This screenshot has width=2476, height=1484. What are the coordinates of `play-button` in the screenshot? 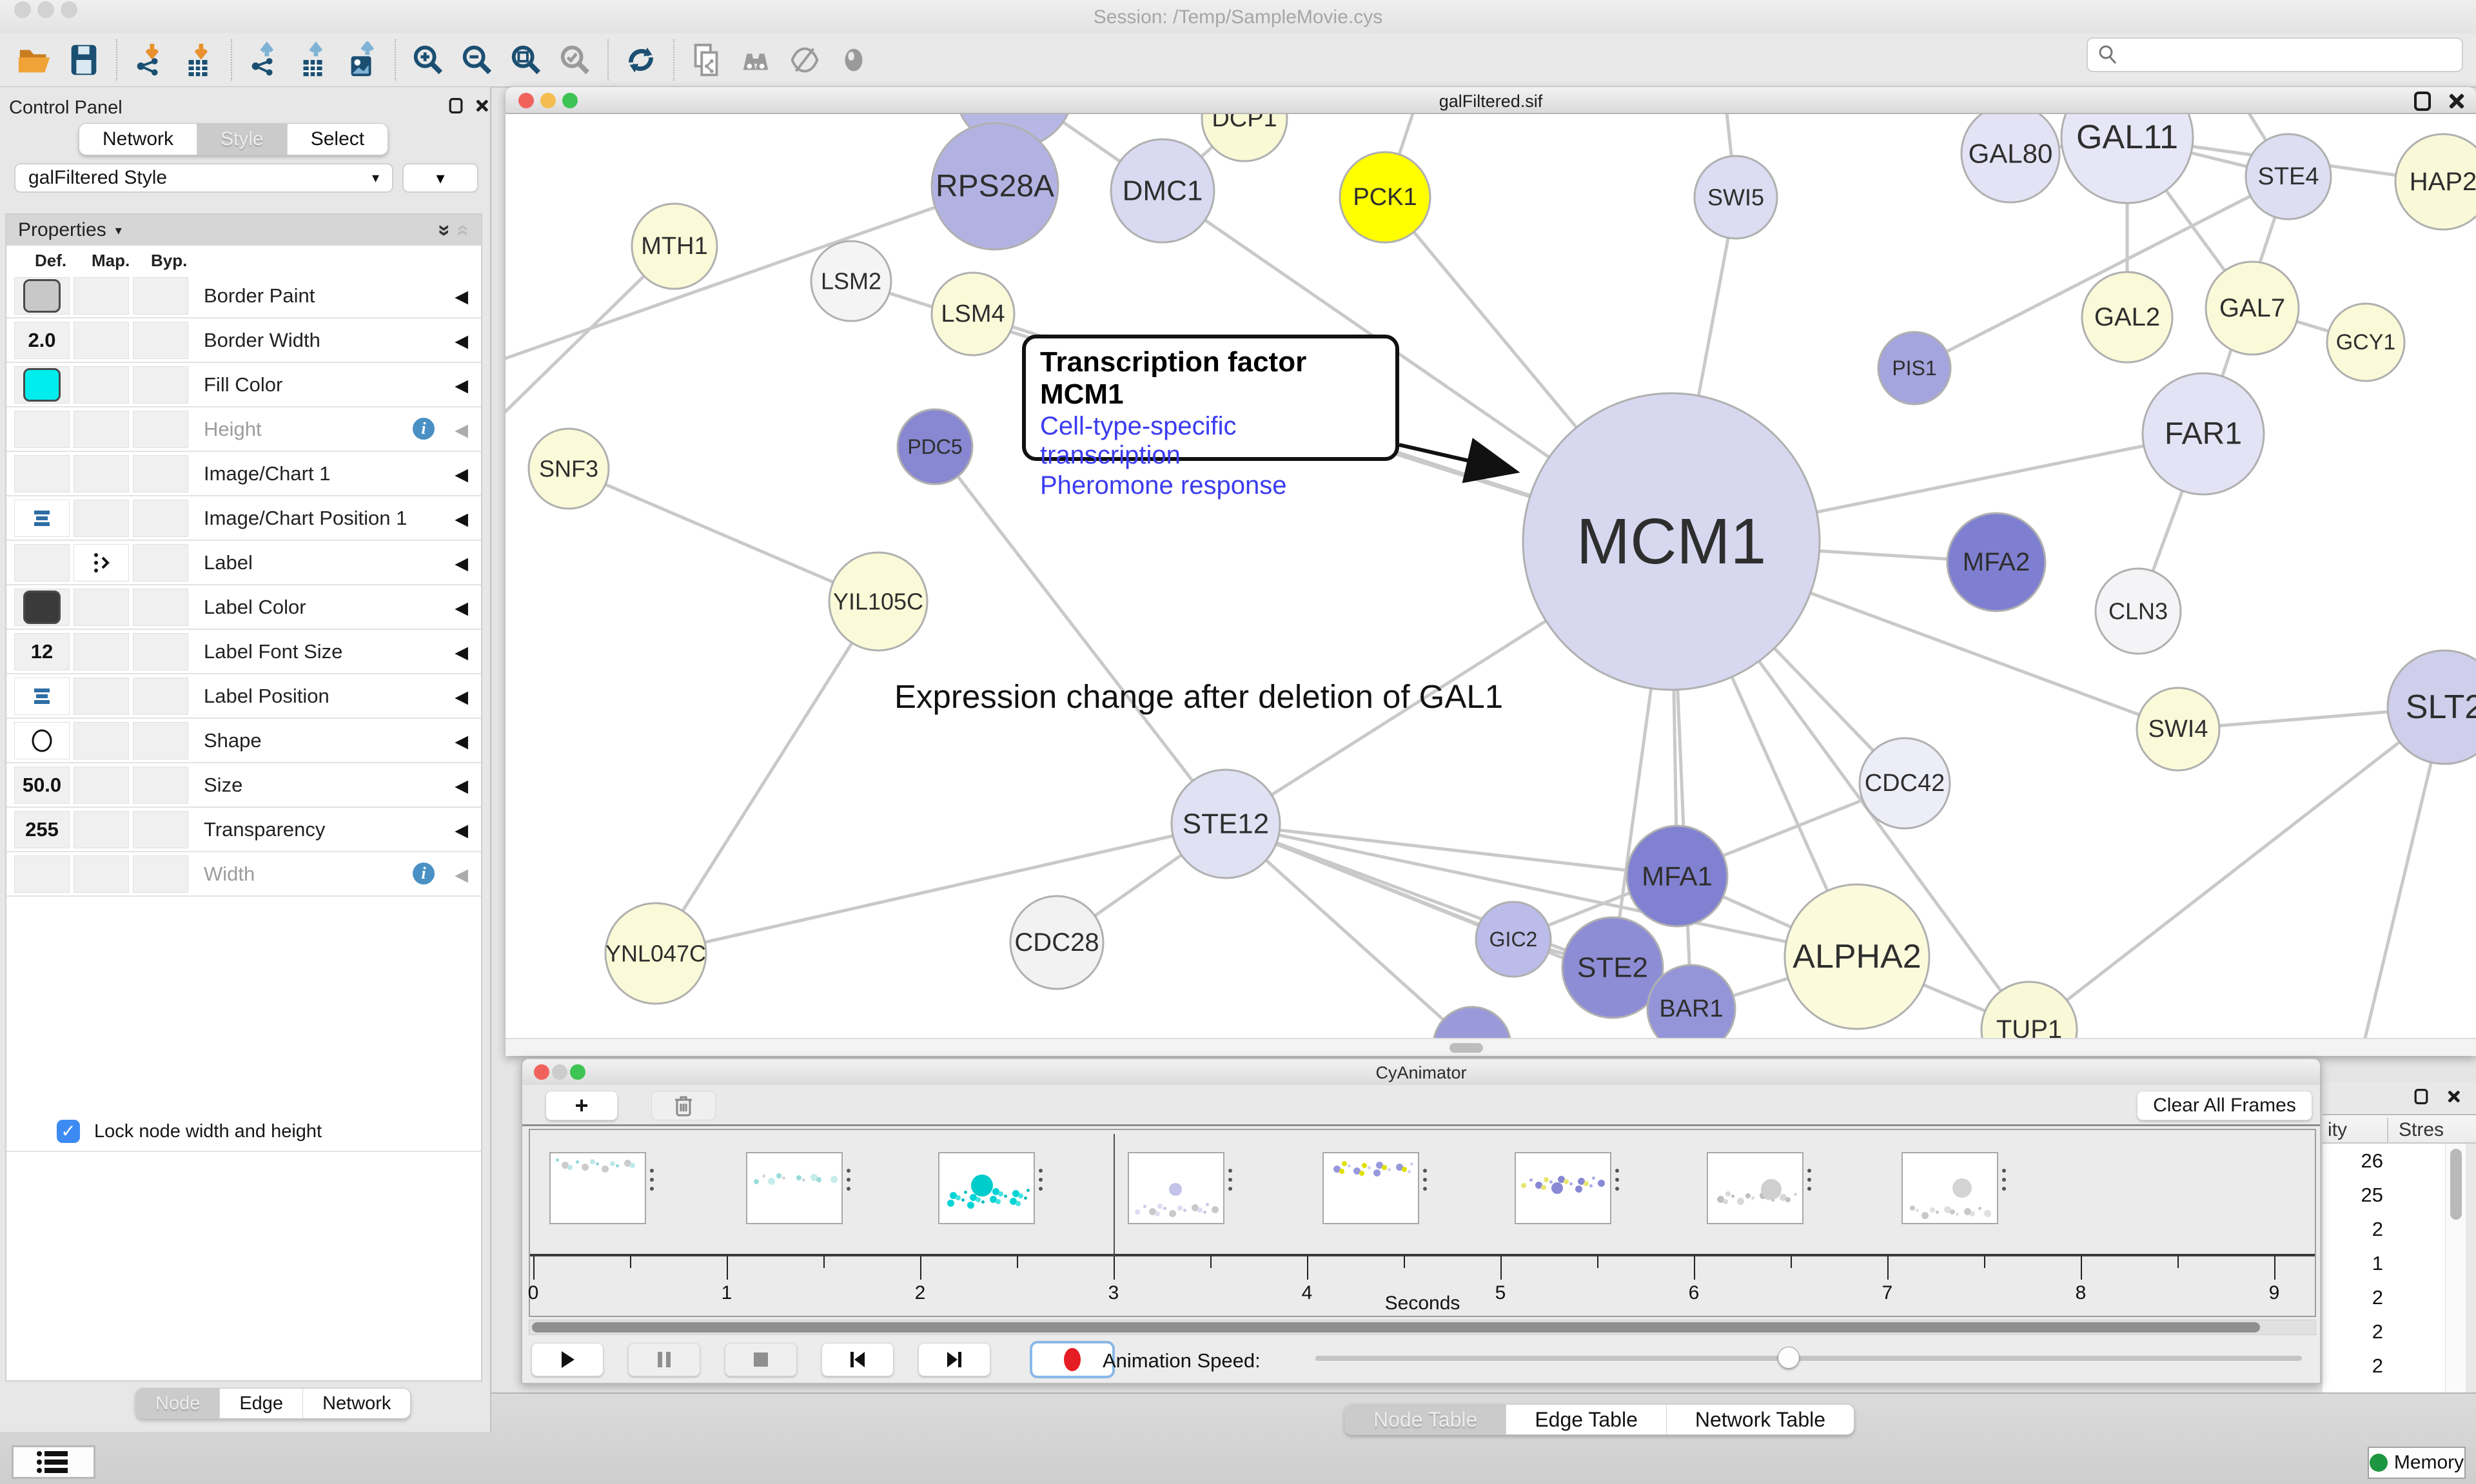 It's located at (567, 1359).